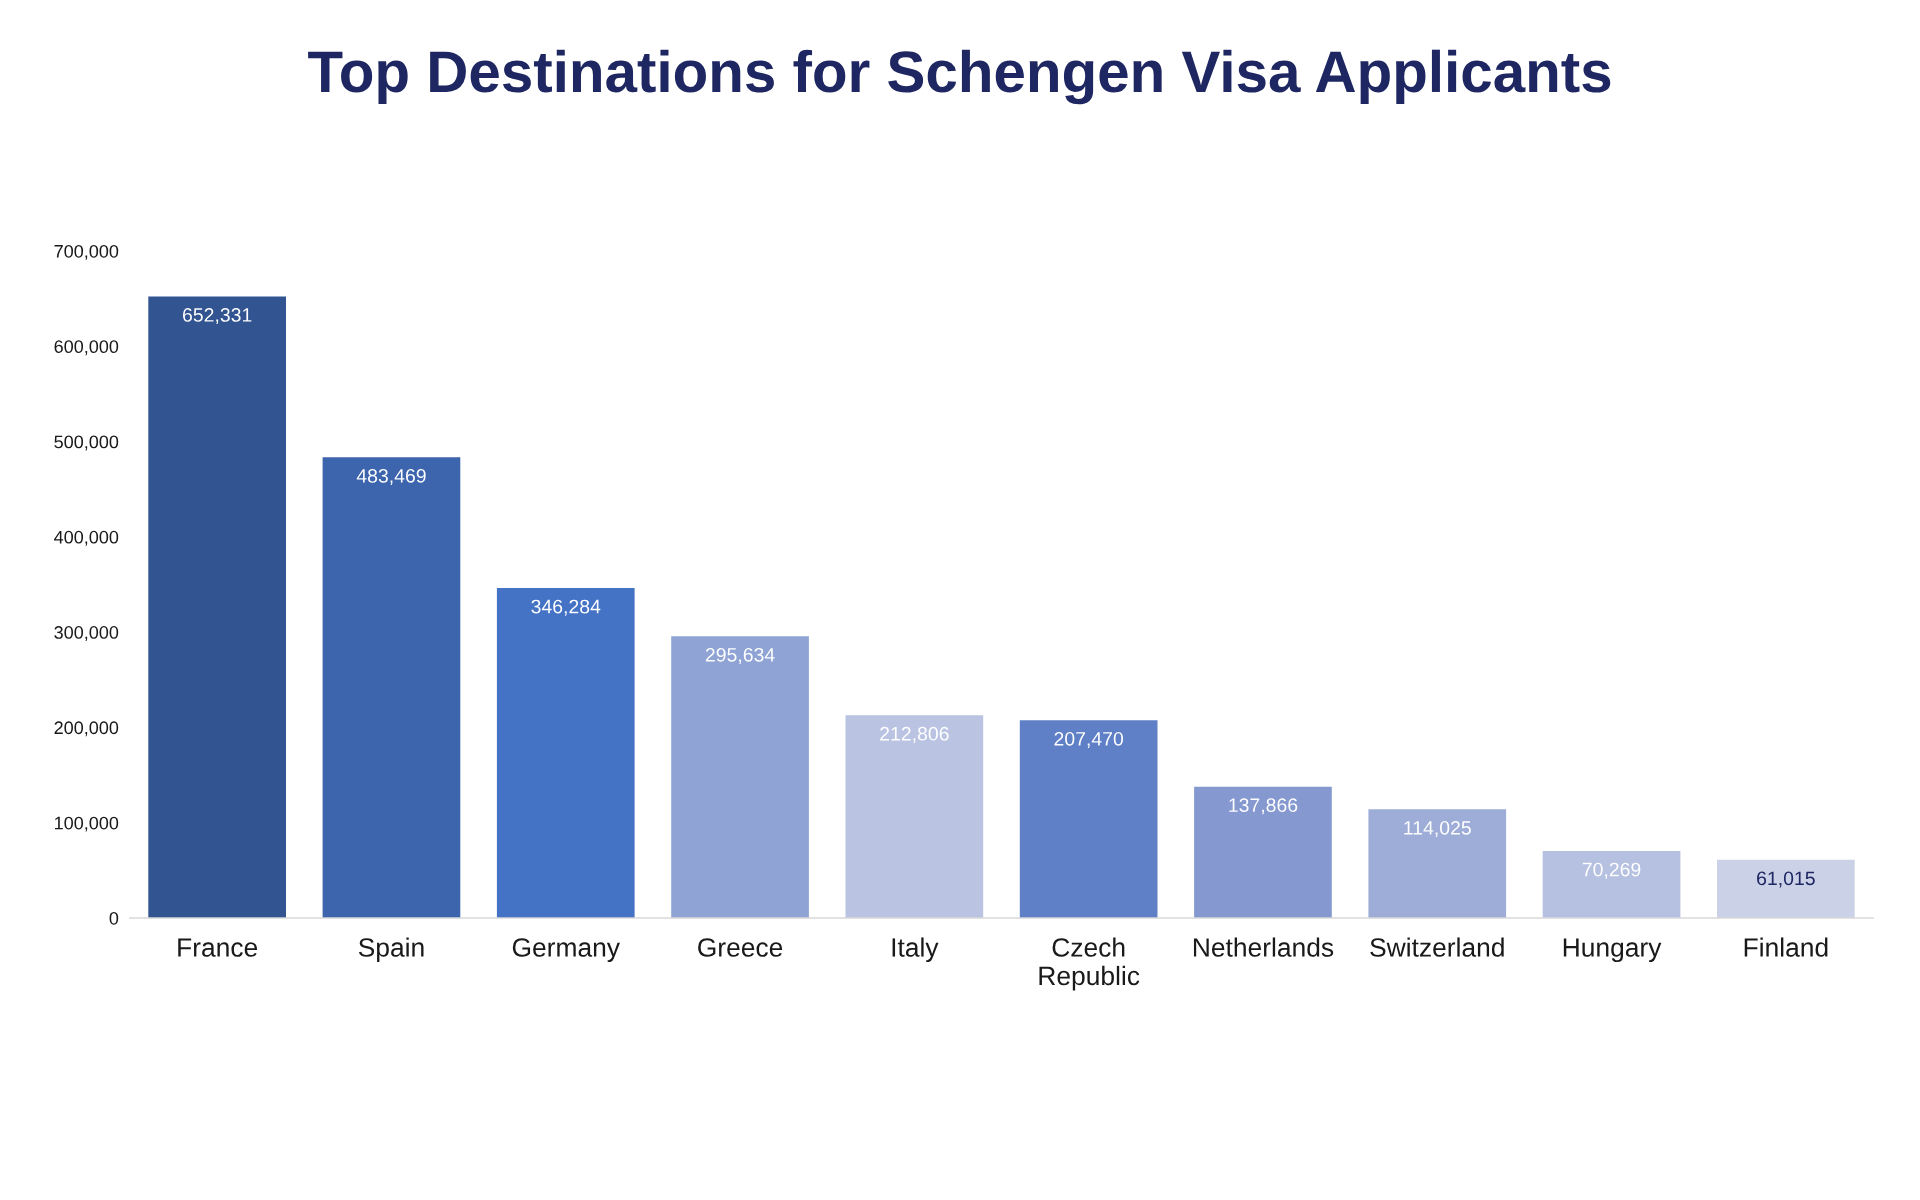 The height and width of the screenshot is (1200, 1920). What do you see at coordinates (217, 316) in the screenshot?
I see `data-label: 652,331` at bounding box center [217, 316].